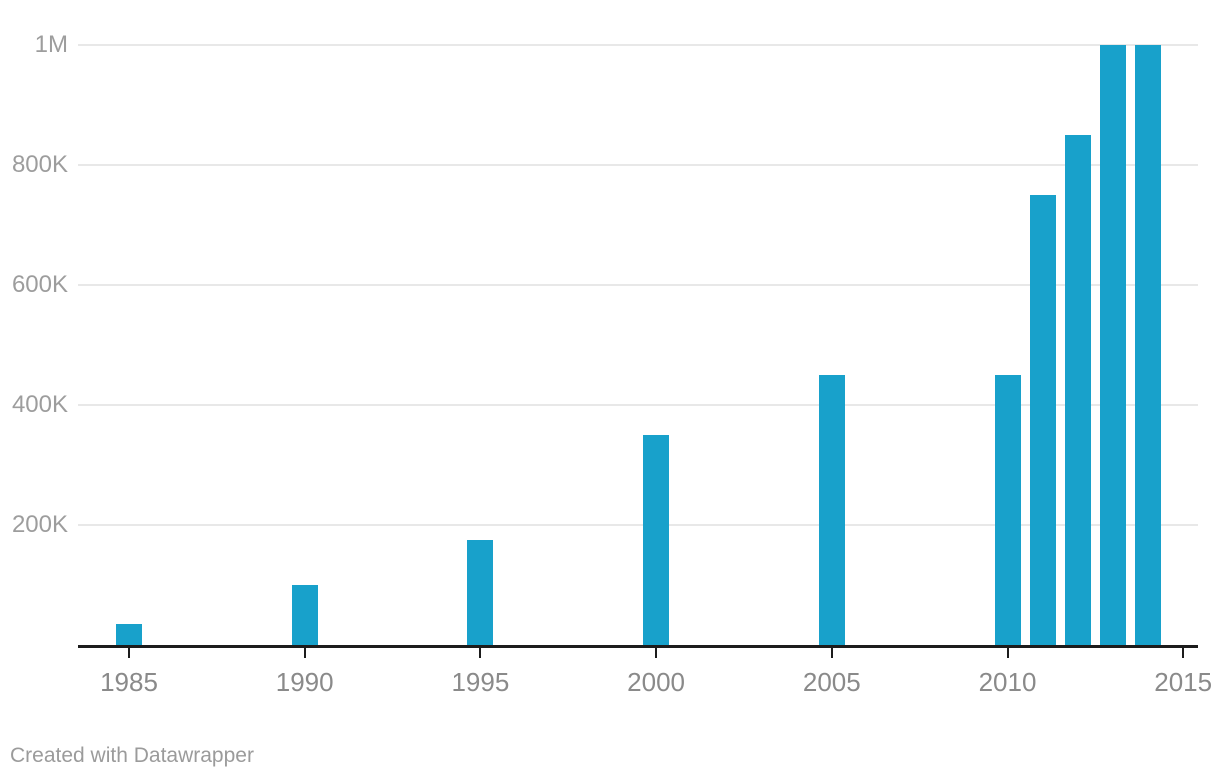 The width and height of the screenshot is (1220, 780). I want to click on x-tick-1985, so click(129, 651).